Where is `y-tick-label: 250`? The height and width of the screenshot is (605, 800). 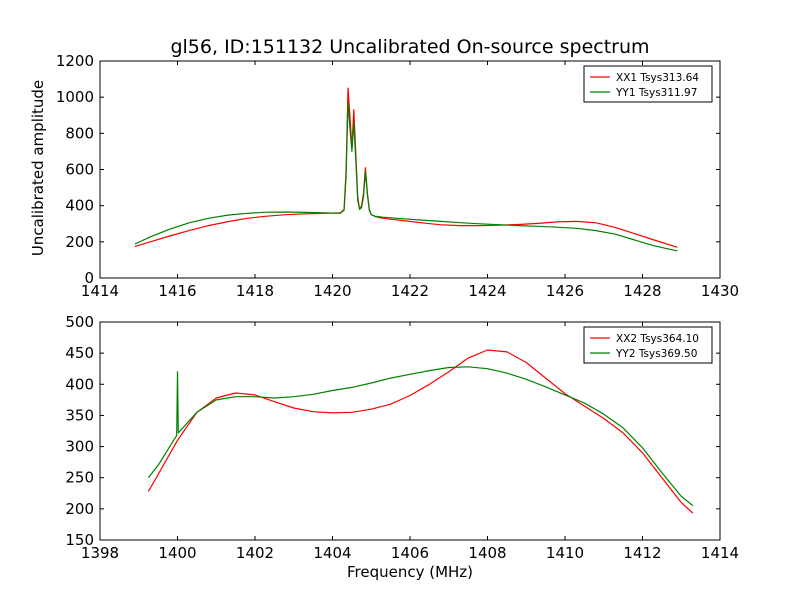 y-tick-label: 250 is located at coordinates (79, 478).